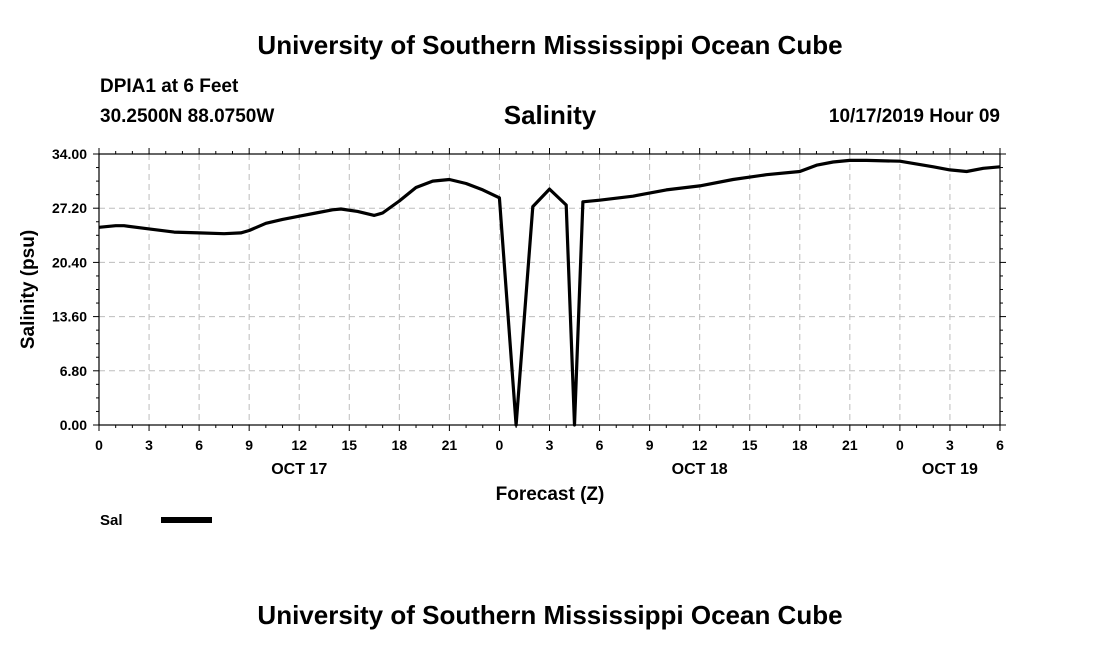 The image size is (1100, 650). What do you see at coordinates (69, 154) in the screenshot?
I see `y-tick-label: 34.00` at bounding box center [69, 154].